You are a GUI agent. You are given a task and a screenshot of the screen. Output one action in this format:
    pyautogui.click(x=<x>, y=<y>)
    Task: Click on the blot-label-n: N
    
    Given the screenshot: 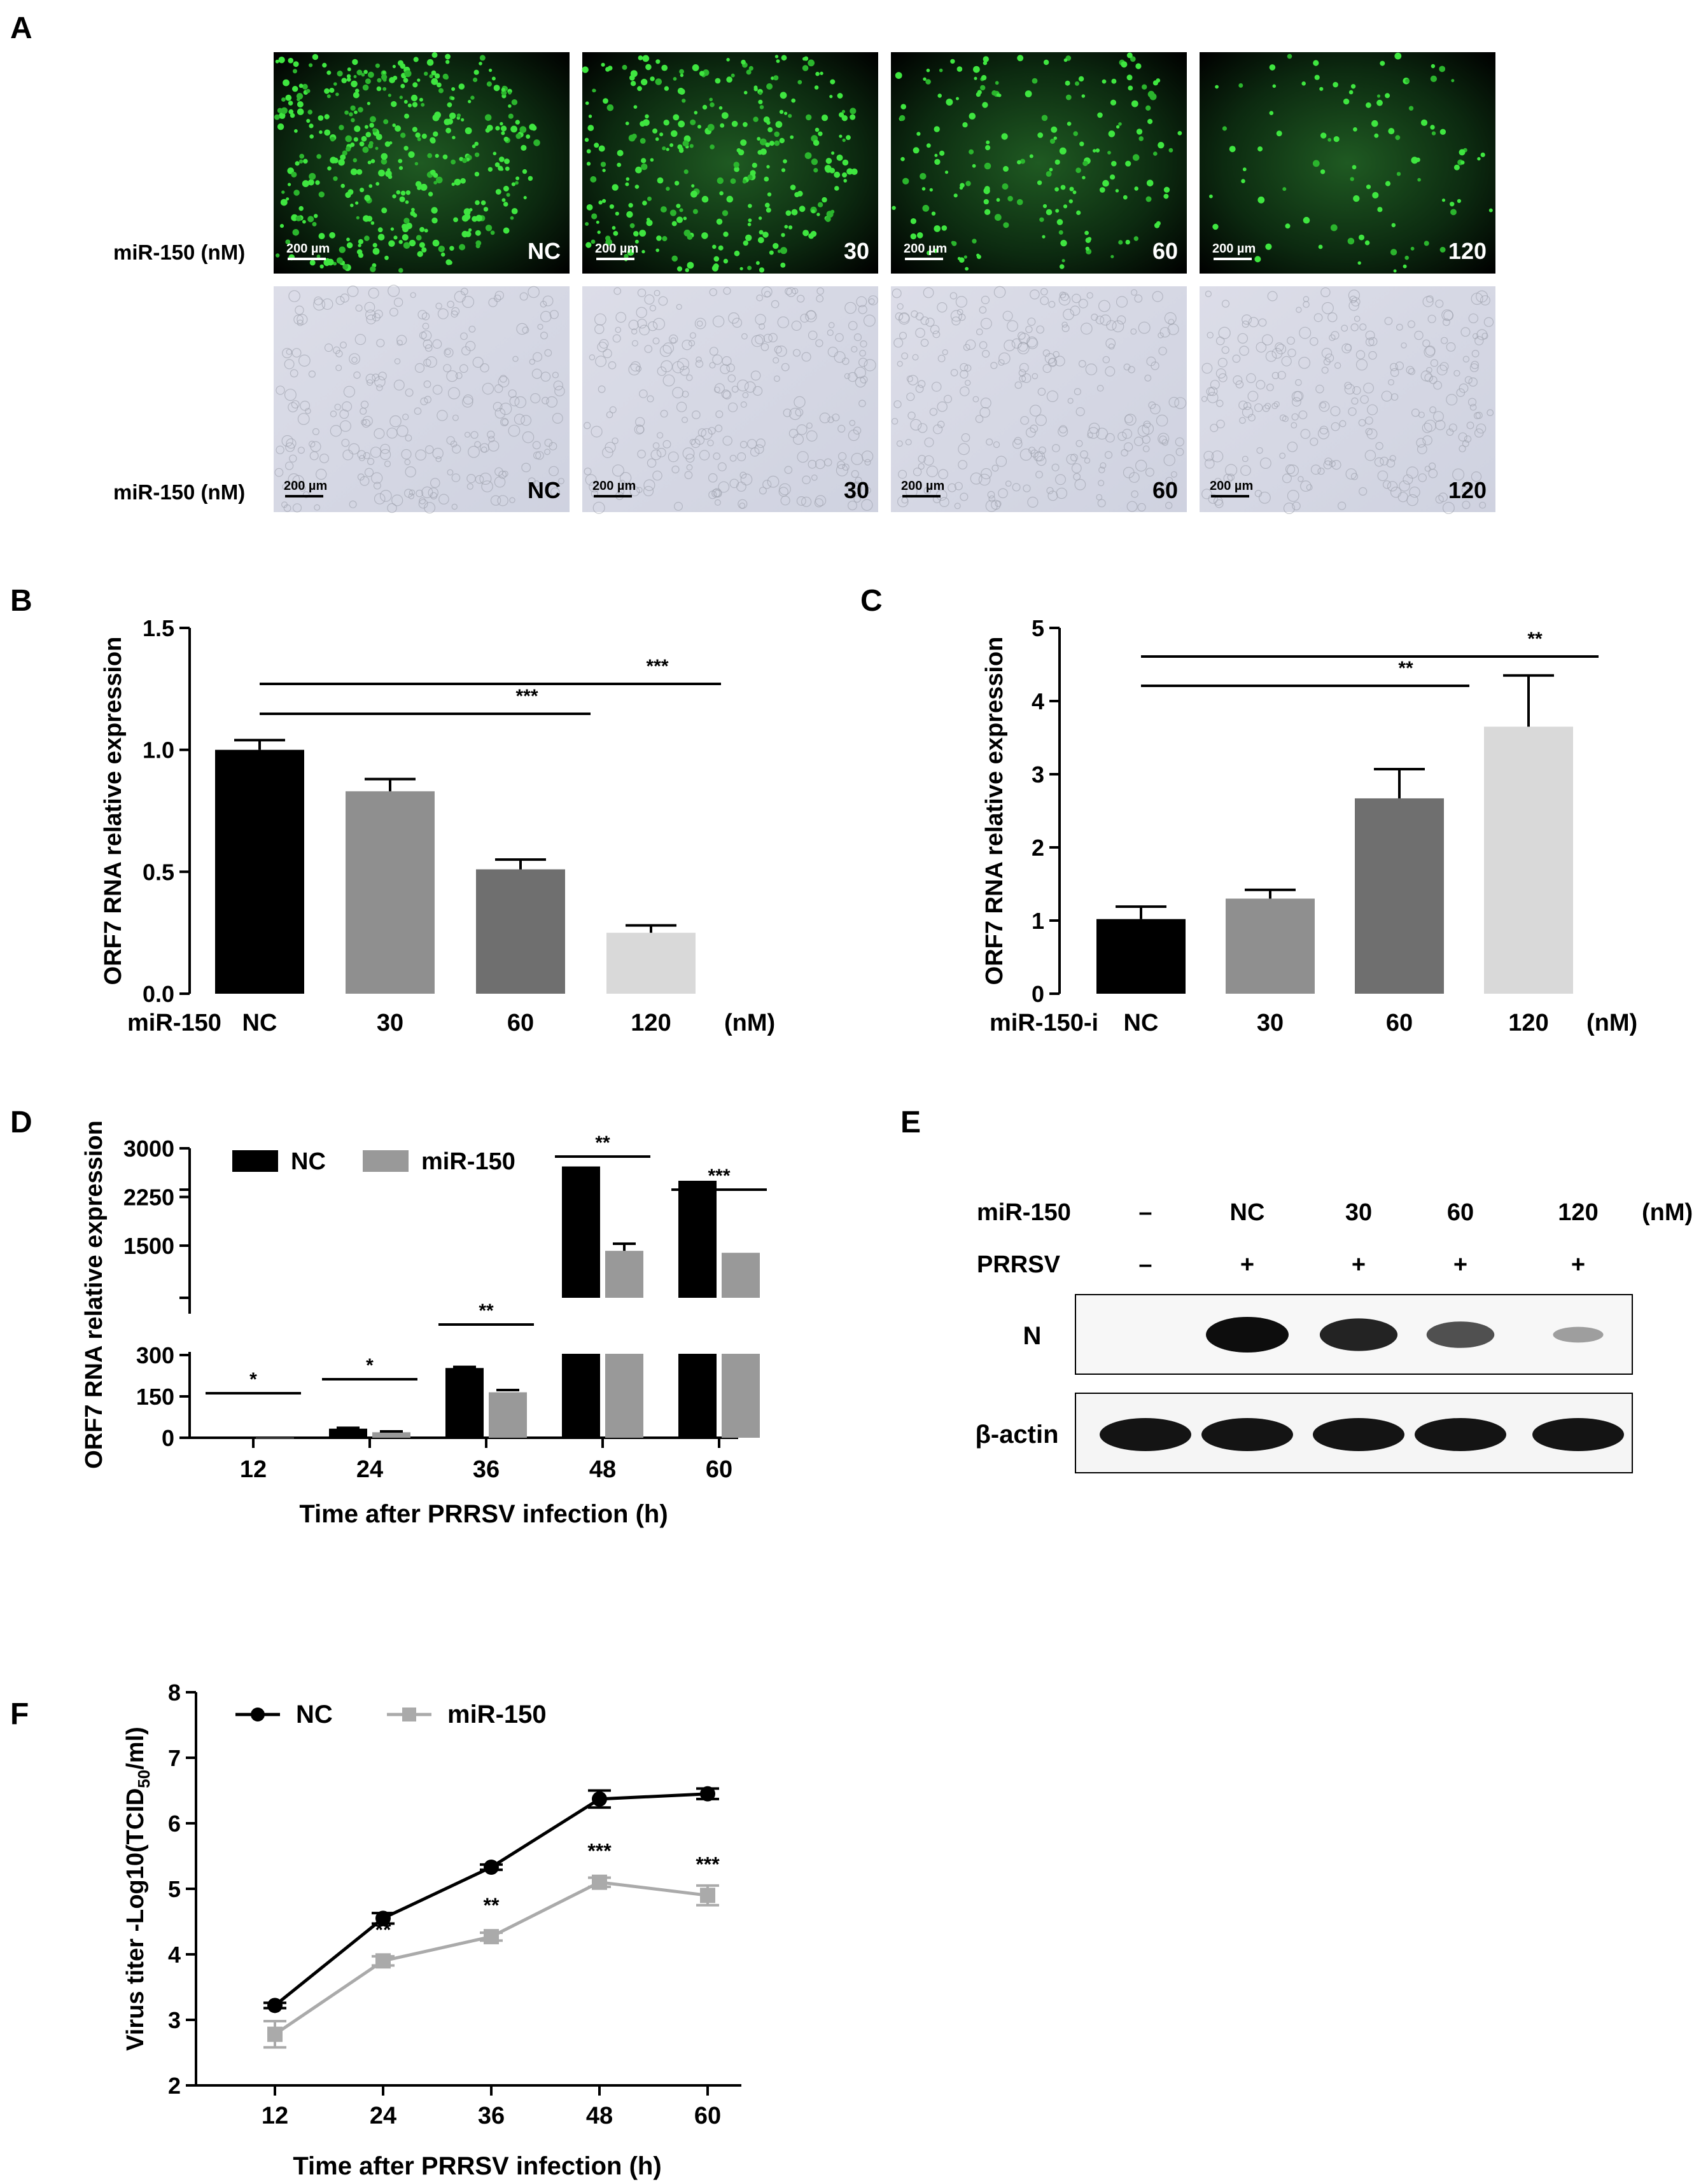 What is the action you would take?
    pyautogui.click(x=1032, y=1336)
    